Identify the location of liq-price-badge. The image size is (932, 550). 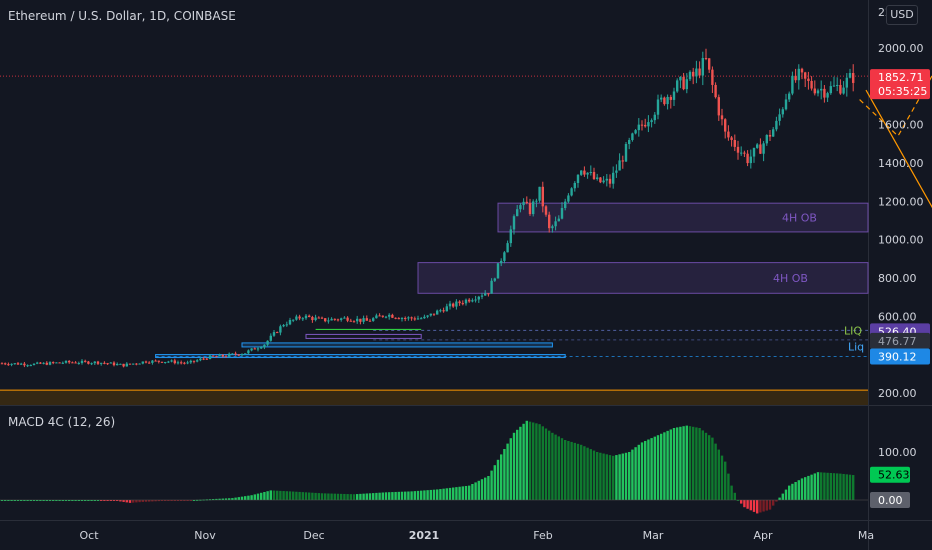
(900, 356).